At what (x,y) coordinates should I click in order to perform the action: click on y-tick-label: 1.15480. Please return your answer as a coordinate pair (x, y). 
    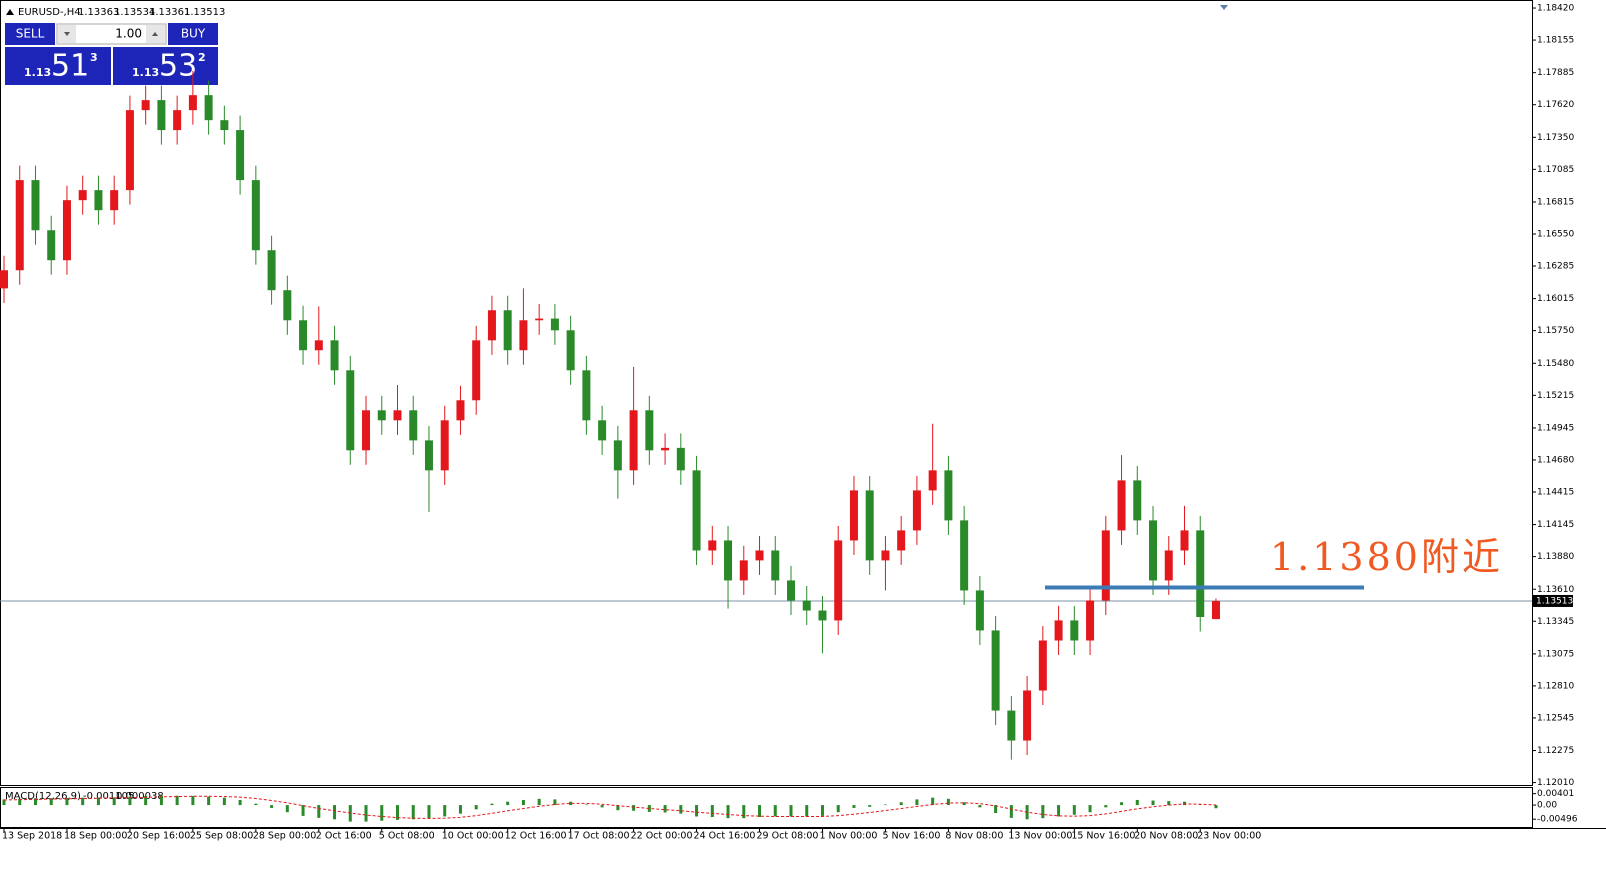
    Looking at the image, I should click on (1555, 364).